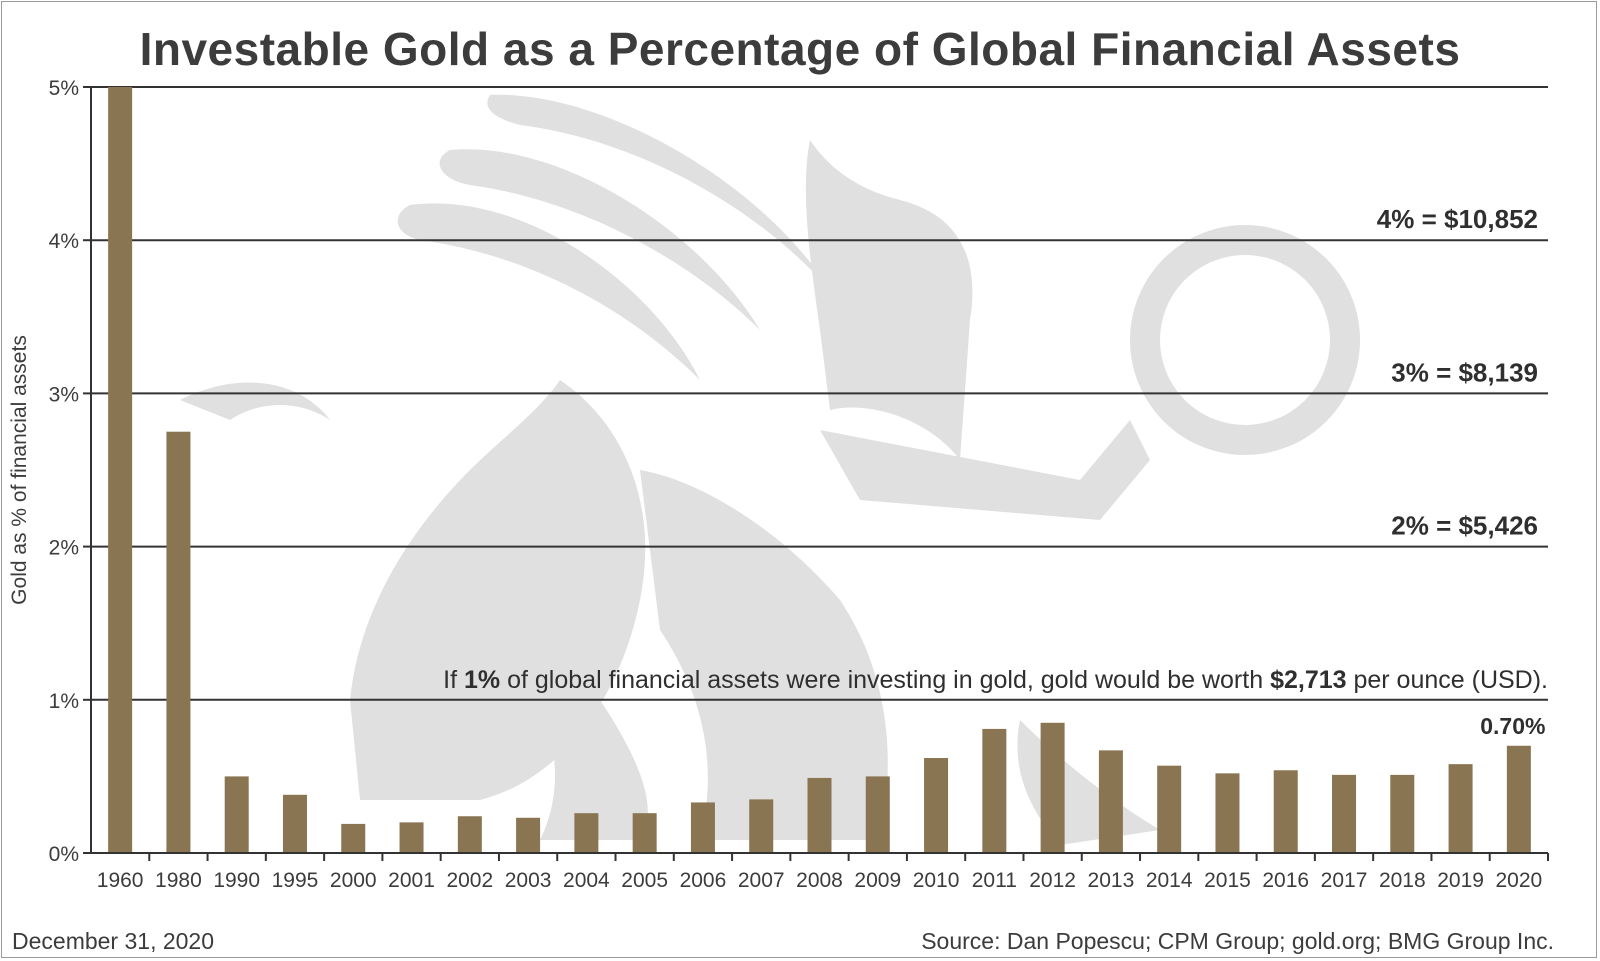  What do you see at coordinates (1447, 680) in the screenshot?
I see `annotation-text: per ounce (USD).` at bounding box center [1447, 680].